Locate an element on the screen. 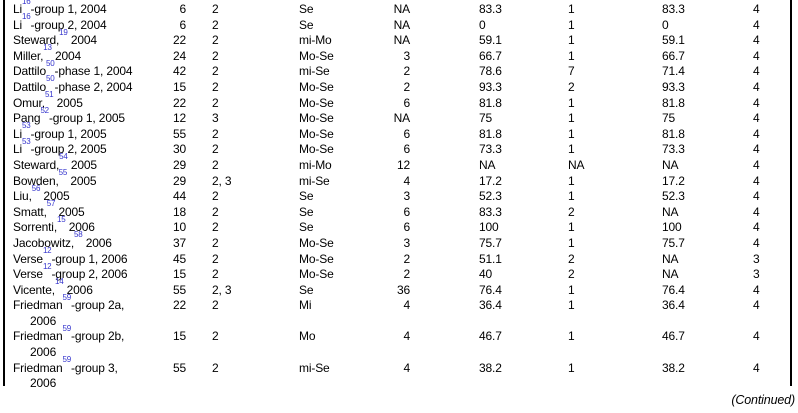  table-row: Omur,51 2005 22 2 Mo-Se 6 81.8 1 81.8 4 is located at coordinates (396, 101).